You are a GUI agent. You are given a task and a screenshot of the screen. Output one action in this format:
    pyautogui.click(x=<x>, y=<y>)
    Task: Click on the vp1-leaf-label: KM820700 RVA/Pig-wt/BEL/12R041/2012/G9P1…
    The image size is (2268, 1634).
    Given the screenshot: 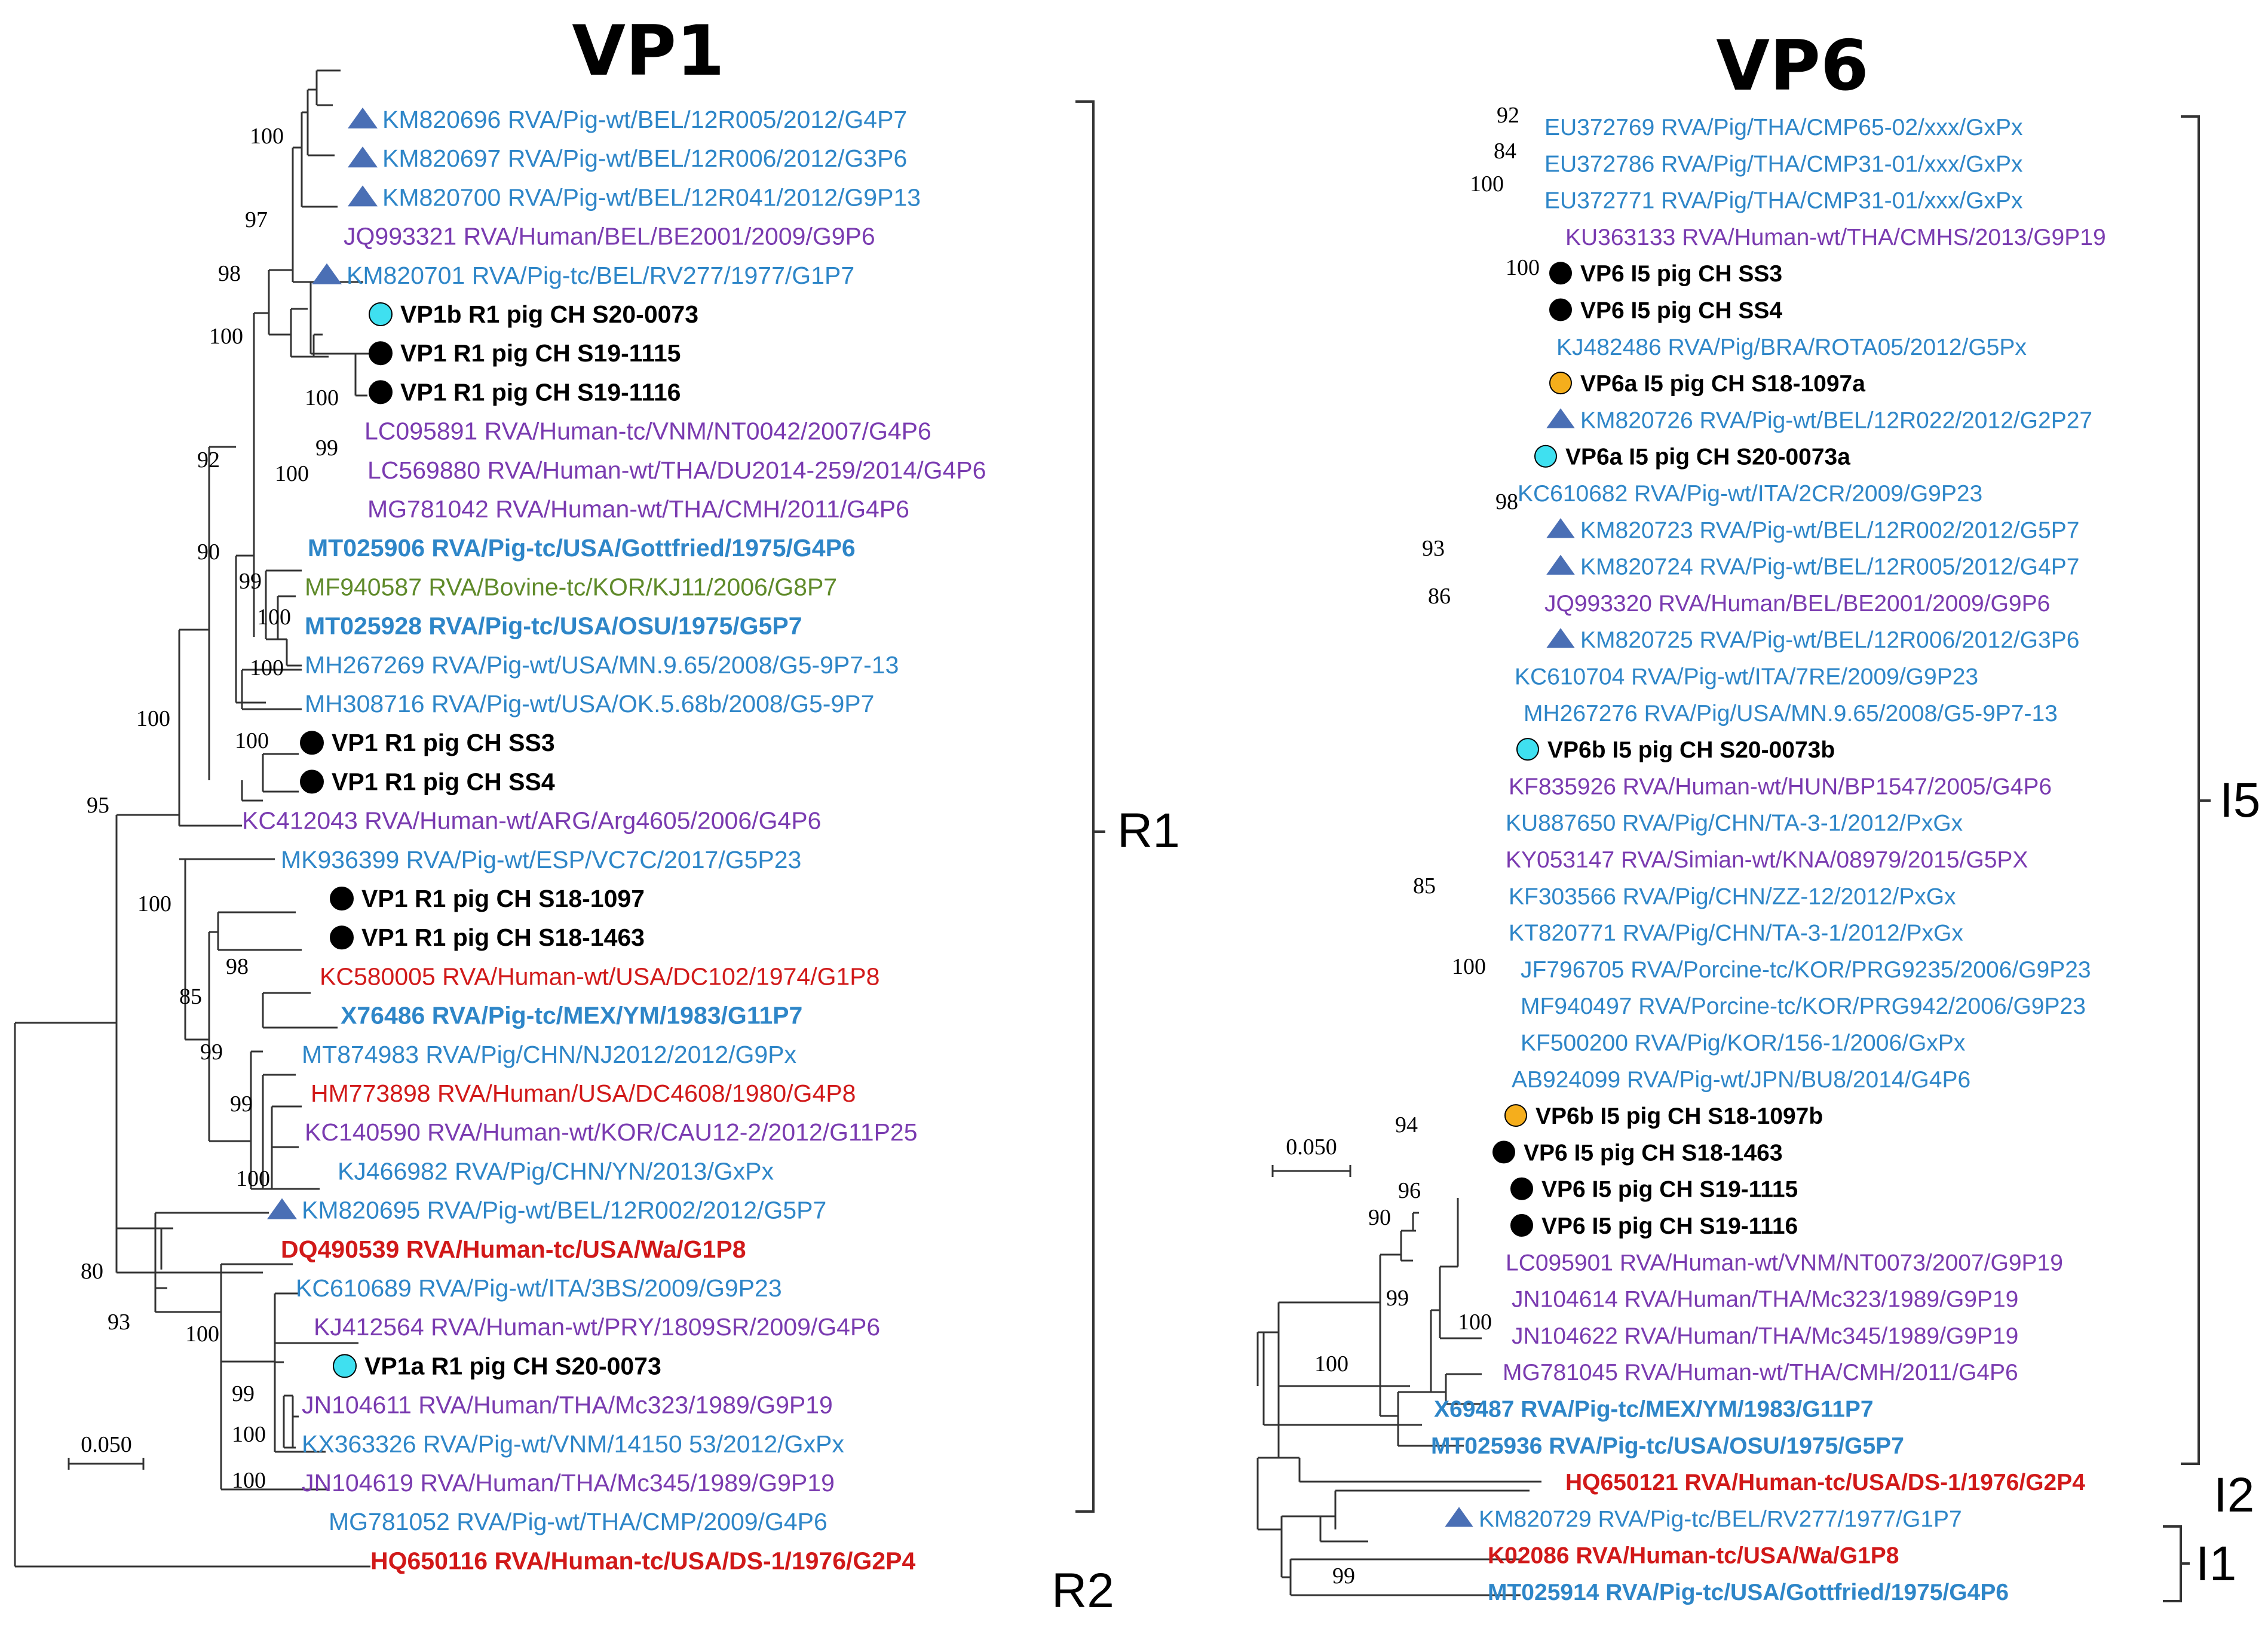 What is the action you would take?
    pyautogui.click(x=652, y=197)
    